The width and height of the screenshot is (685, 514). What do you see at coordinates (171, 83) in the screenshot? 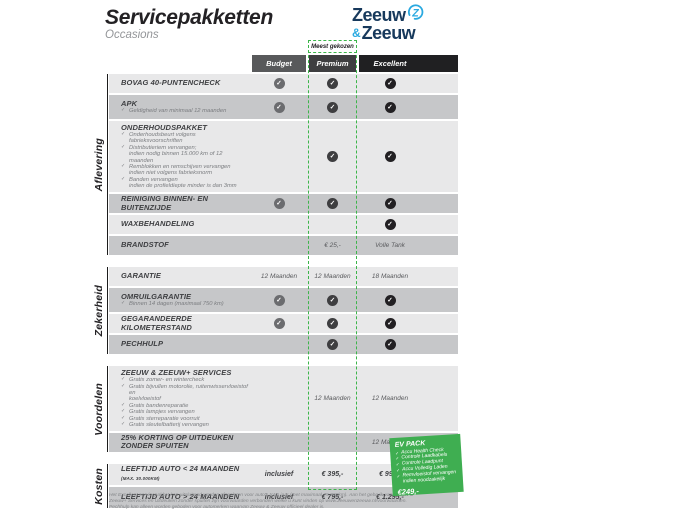
I see `row-label: BOVAG 40-PUNTENCHECK` at bounding box center [171, 83].